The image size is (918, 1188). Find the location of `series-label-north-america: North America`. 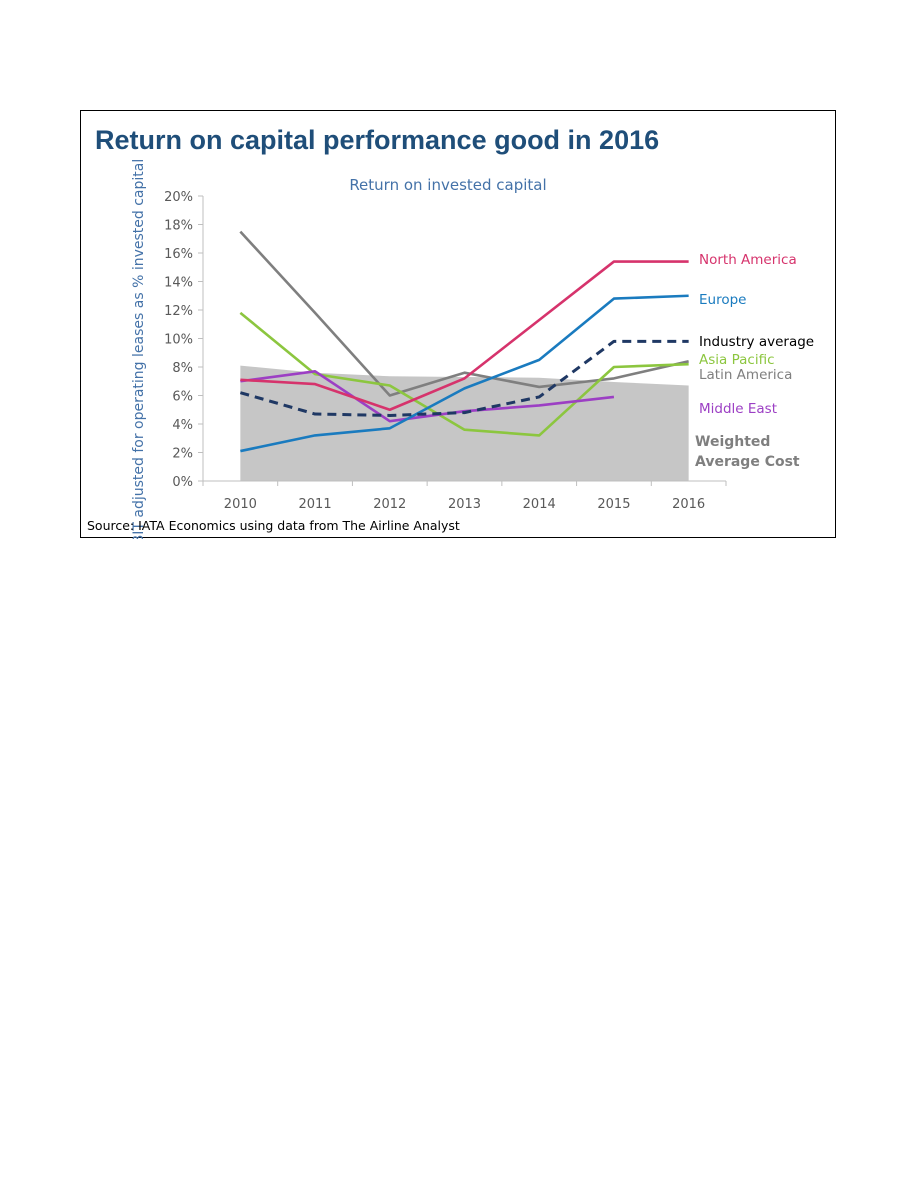

series-label-north-america: North America is located at coordinates (748, 260).